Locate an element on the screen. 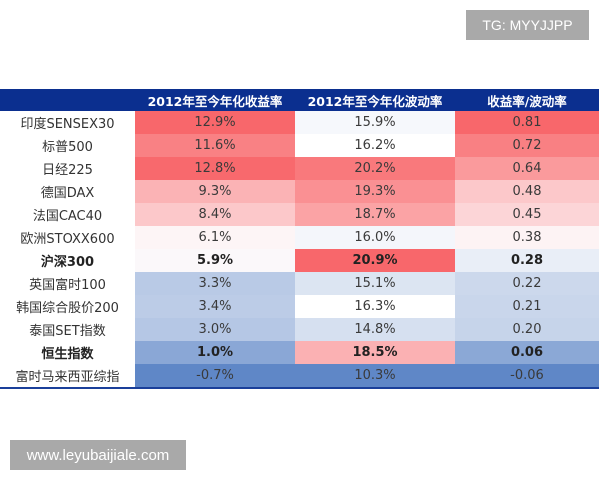 The image size is (600, 480). volatility-cell: 10.3% is located at coordinates (375, 376).